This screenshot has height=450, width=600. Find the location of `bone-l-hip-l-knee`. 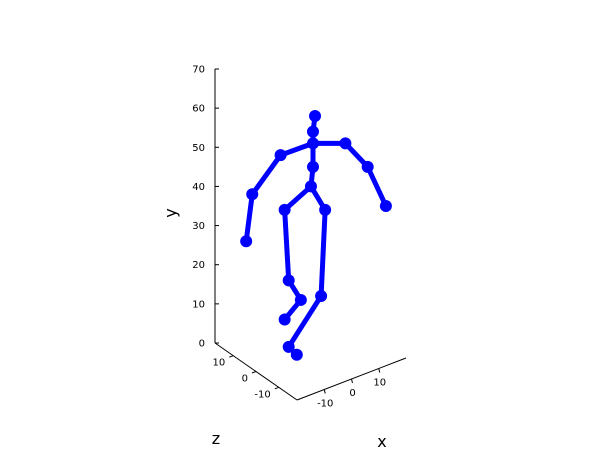

bone-l-hip-l-knee is located at coordinates (287, 245).